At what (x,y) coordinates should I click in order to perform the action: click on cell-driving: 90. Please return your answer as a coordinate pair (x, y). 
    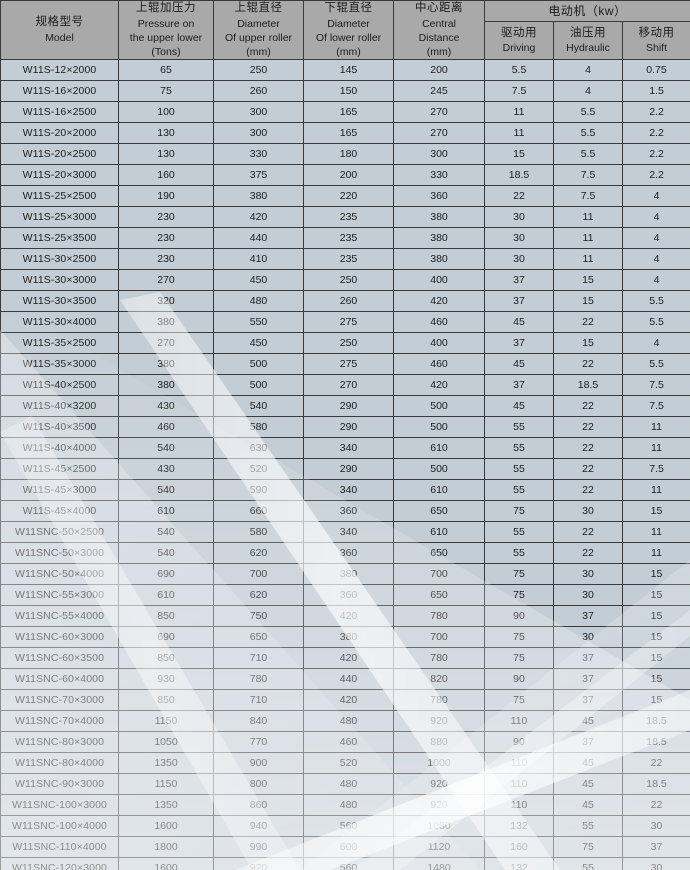
    Looking at the image, I should click on (519, 742).